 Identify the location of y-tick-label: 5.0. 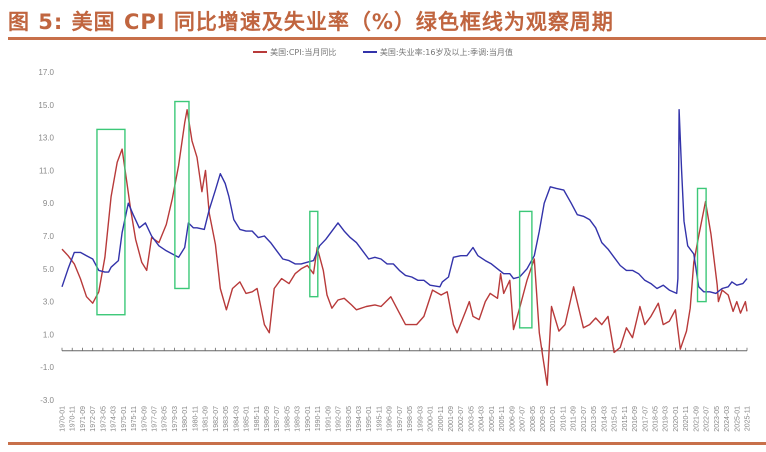
(49, 269).